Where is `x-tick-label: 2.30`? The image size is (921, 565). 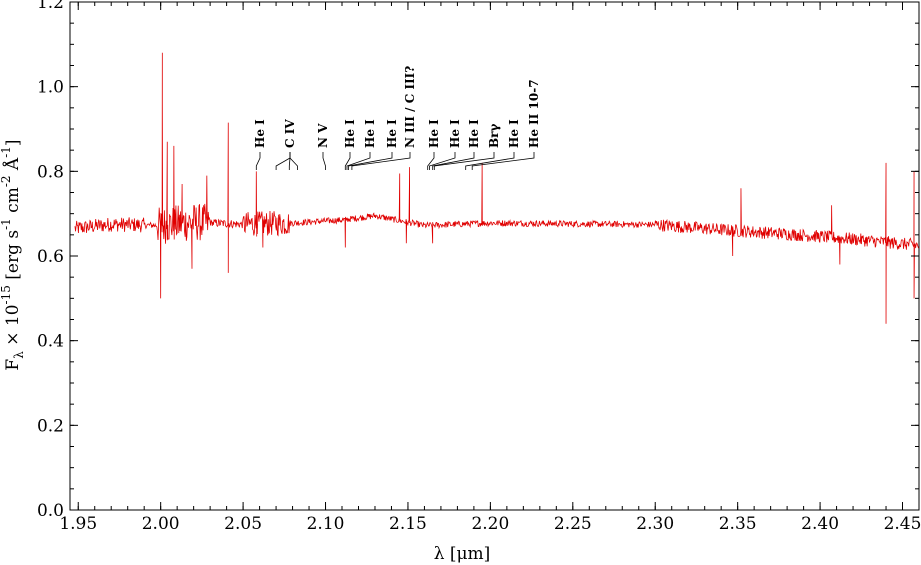 x-tick-label: 2.30 is located at coordinates (655, 524).